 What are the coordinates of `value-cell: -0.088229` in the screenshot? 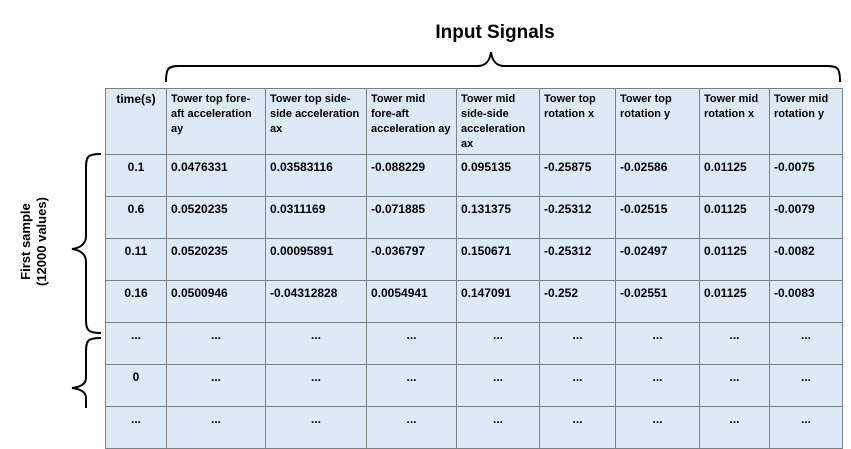 It's located at (411, 175).